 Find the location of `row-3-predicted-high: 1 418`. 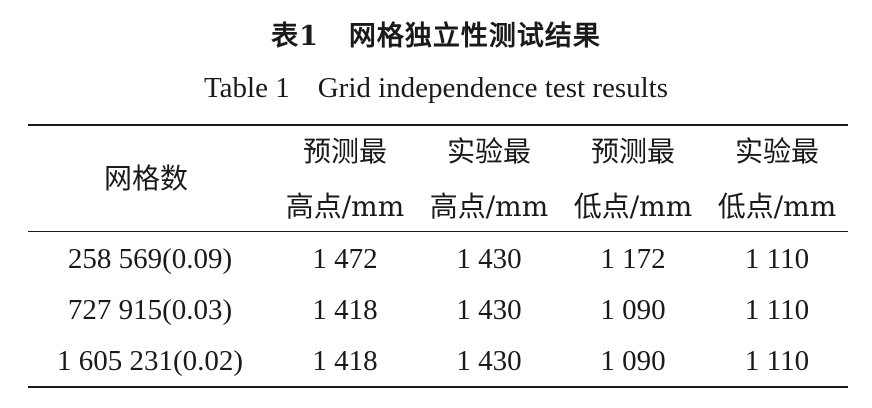

row-3-predicted-high: 1 418 is located at coordinates (345, 361).